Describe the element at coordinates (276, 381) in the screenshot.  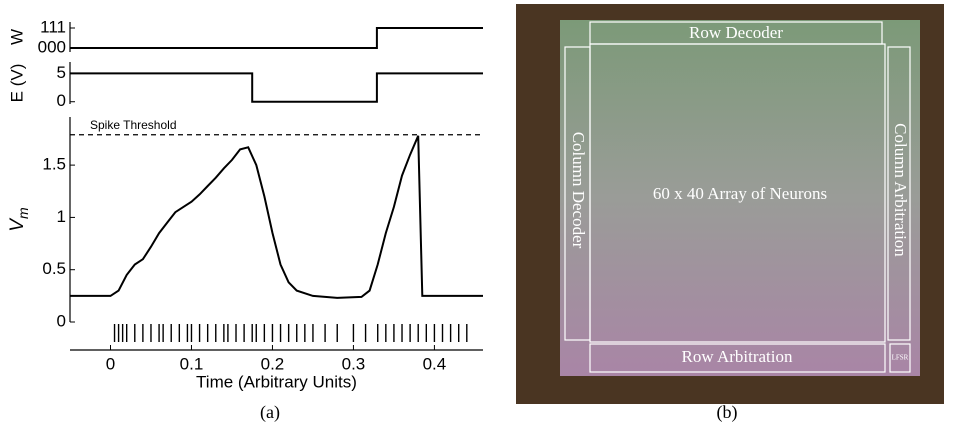
I see `x-axis-label: Time (Arbitrary Units)` at that location.